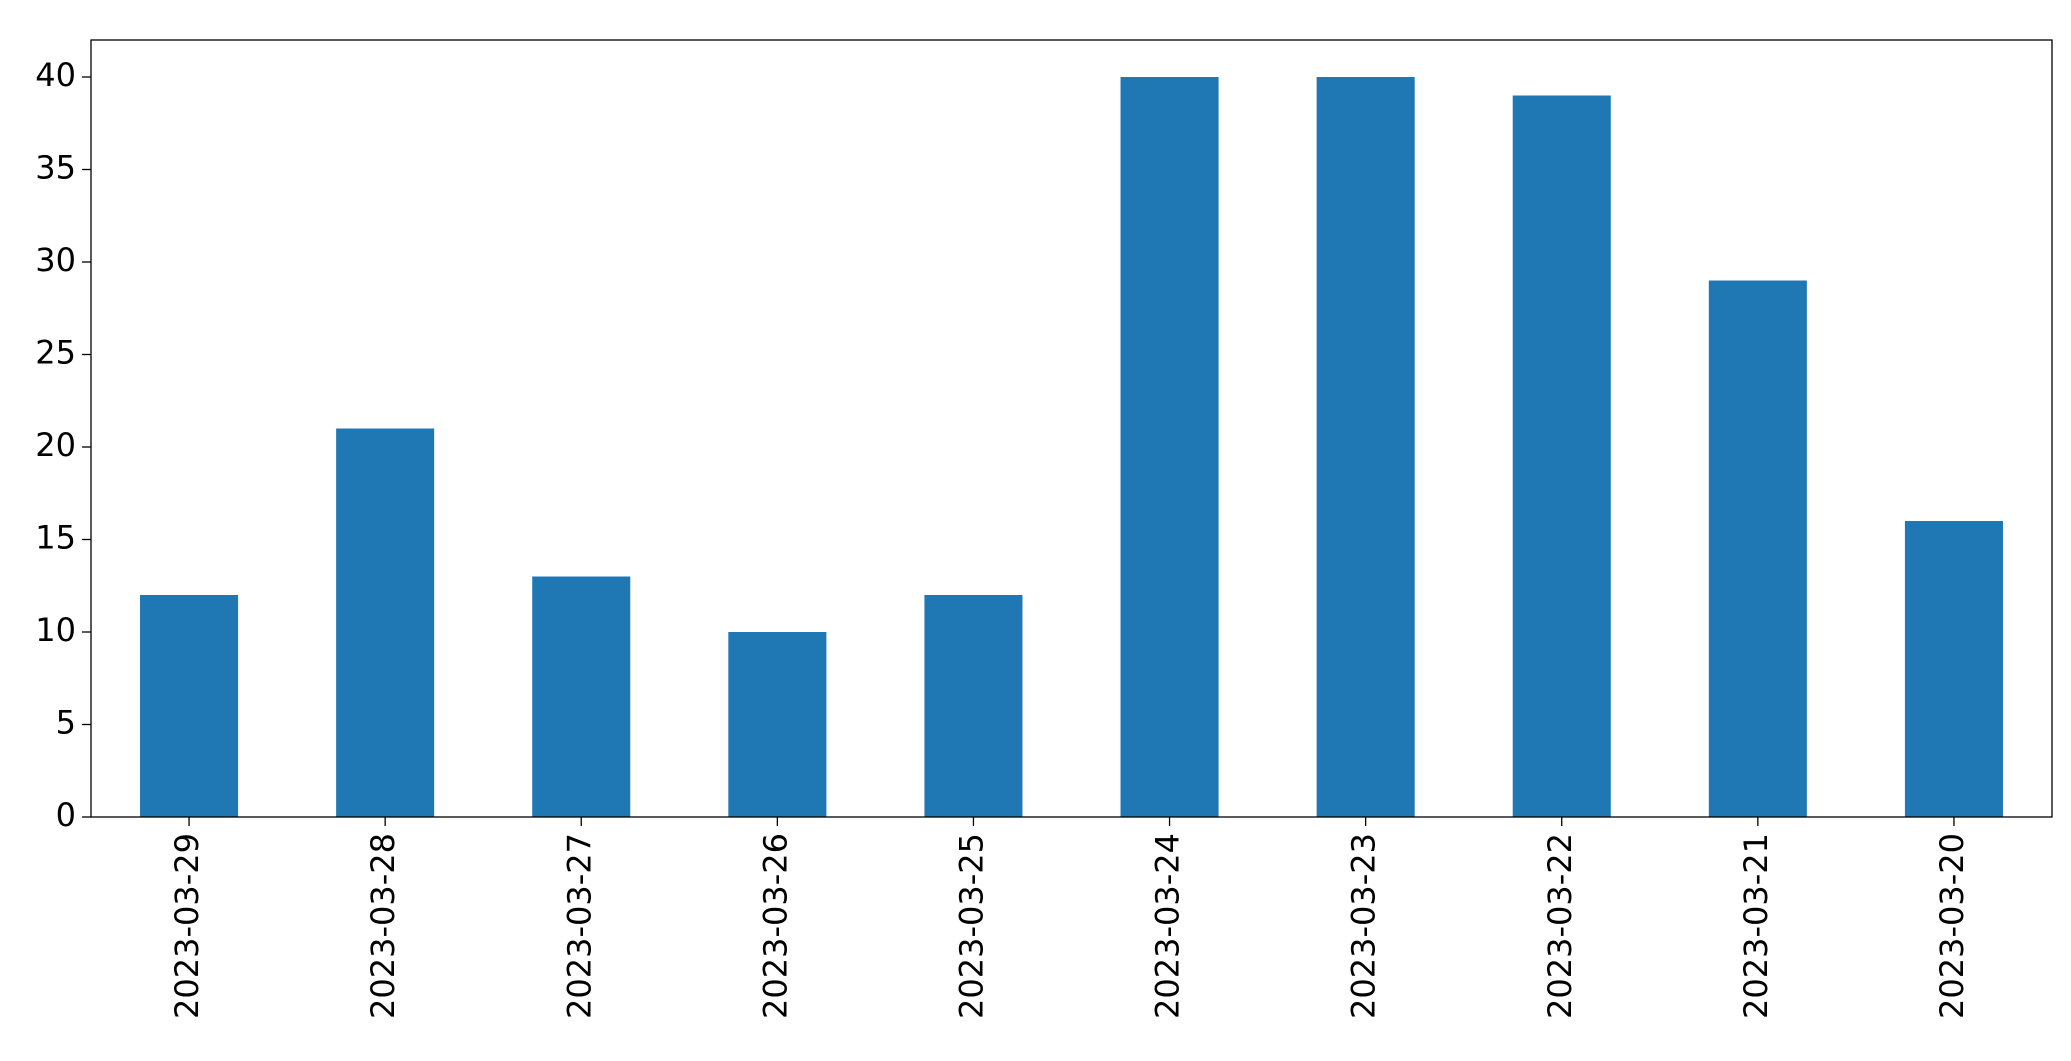 This screenshot has width=2071, height=1061. I want to click on y-tick-label: 35, so click(55, 168).